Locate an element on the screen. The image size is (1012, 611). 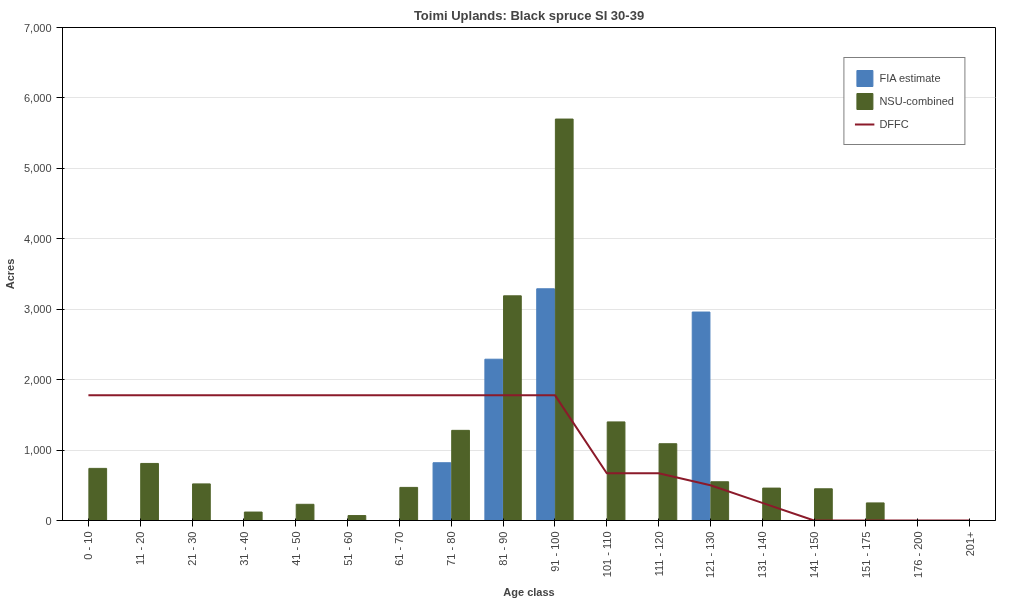
x-tick-label: 21 - 30 is located at coordinates (192, 548).